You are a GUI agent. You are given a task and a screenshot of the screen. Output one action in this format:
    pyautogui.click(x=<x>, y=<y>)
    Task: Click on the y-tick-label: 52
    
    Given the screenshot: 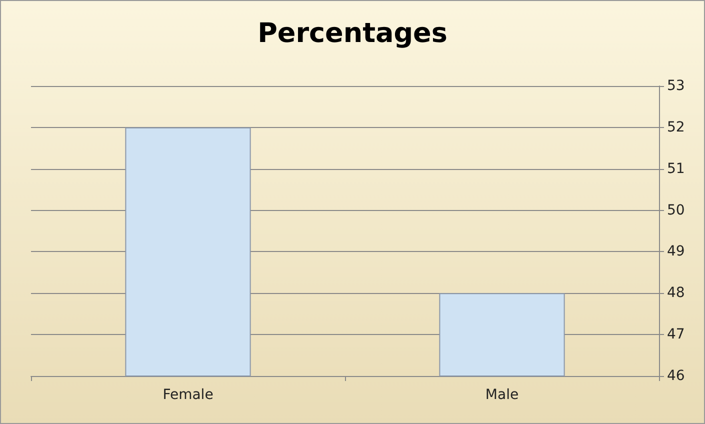 What is the action you would take?
    pyautogui.click(x=676, y=127)
    